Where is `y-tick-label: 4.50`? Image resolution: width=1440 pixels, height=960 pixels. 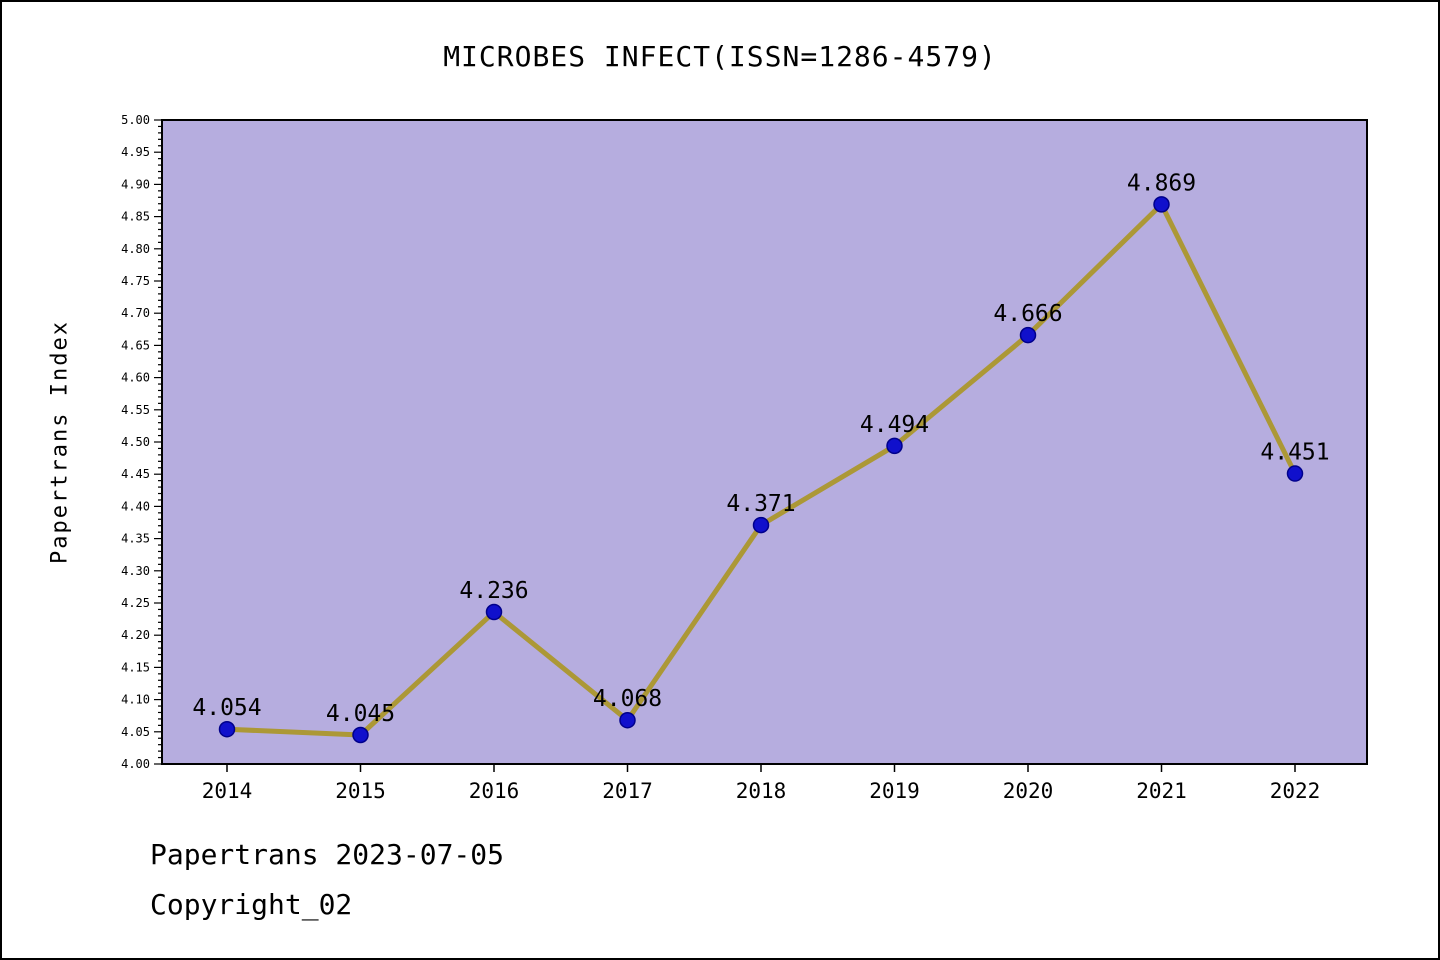
y-tick-label: 4.50 is located at coordinates (135, 442).